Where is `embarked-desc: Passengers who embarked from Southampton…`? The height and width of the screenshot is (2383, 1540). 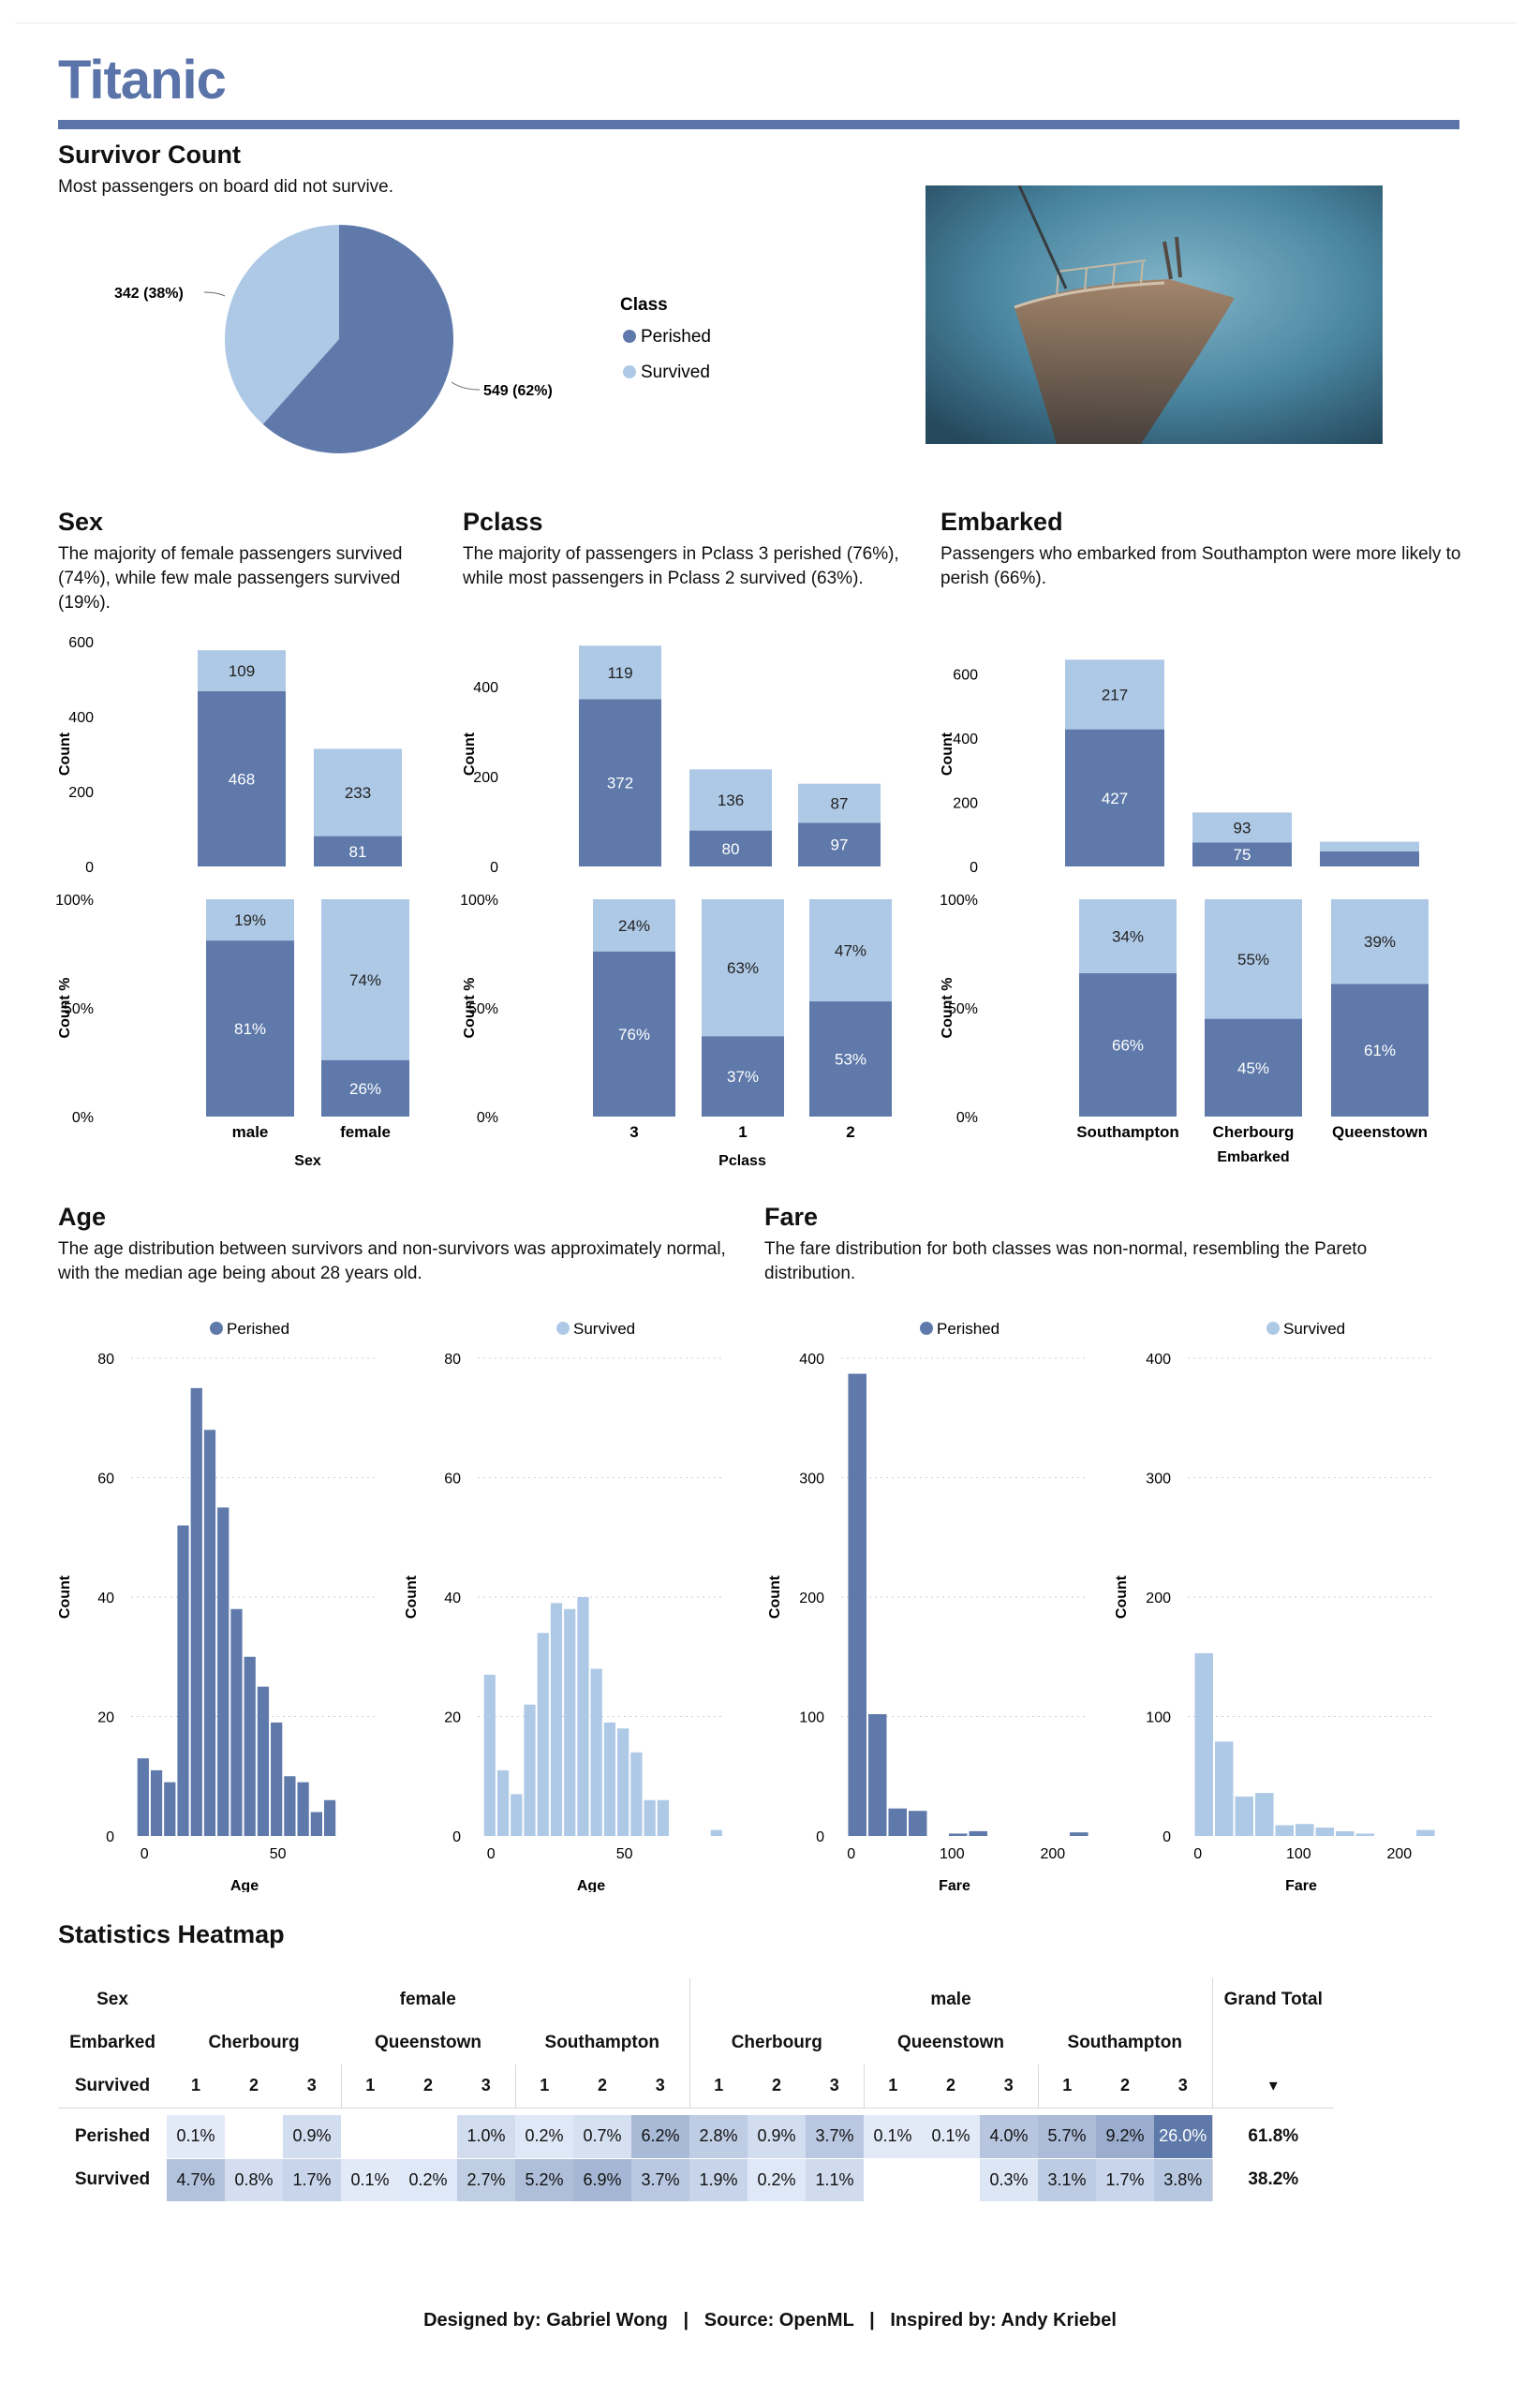
embarked-desc: Passengers who embarked from Southampton… is located at coordinates (1200, 566).